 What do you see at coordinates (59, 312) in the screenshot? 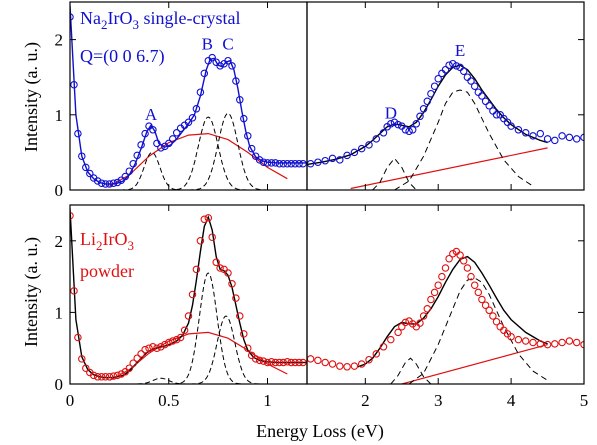
I see `y-tick-label: 1` at bounding box center [59, 312].